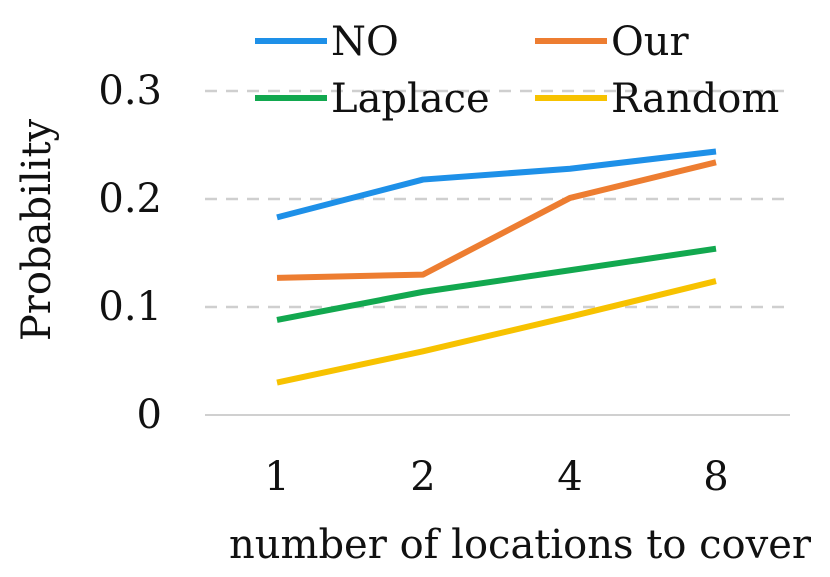  Describe the element at coordinates (496, 332) in the screenshot. I see `series-line-random` at that location.